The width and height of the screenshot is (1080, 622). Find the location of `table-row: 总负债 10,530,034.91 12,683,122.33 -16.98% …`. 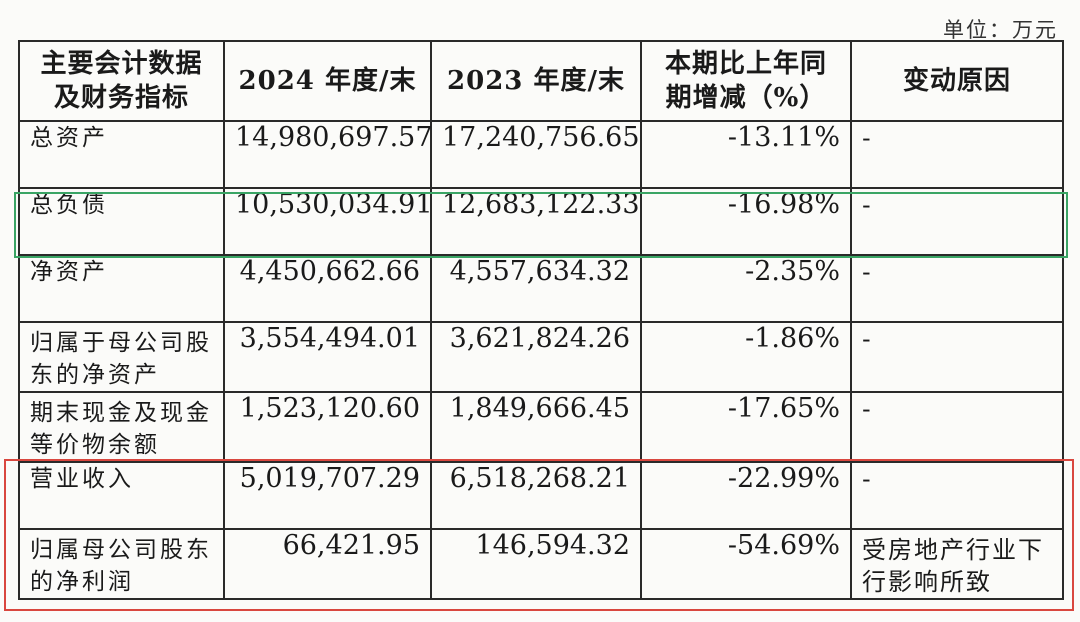

table-row: 总负债 10,530,034.91 12,683,122.33 -16.98% … is located at coordinates (541, 221).